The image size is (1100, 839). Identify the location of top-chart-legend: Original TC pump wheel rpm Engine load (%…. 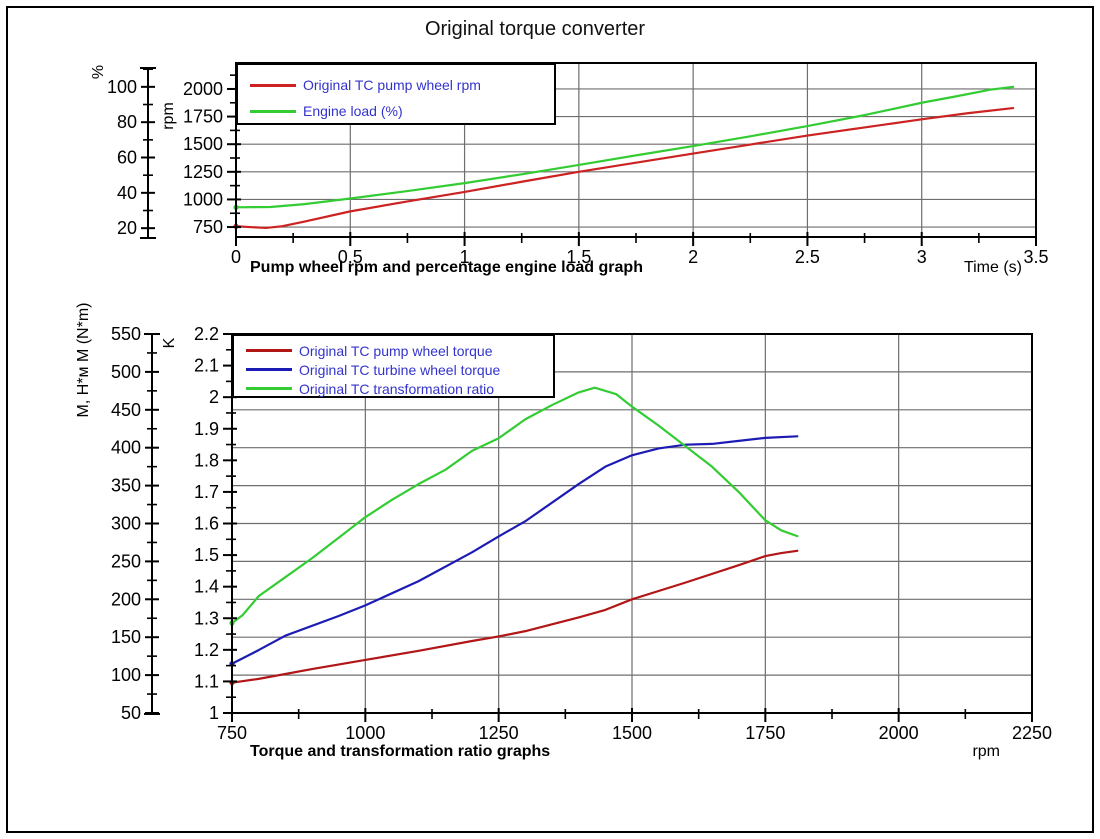
(396, 94).